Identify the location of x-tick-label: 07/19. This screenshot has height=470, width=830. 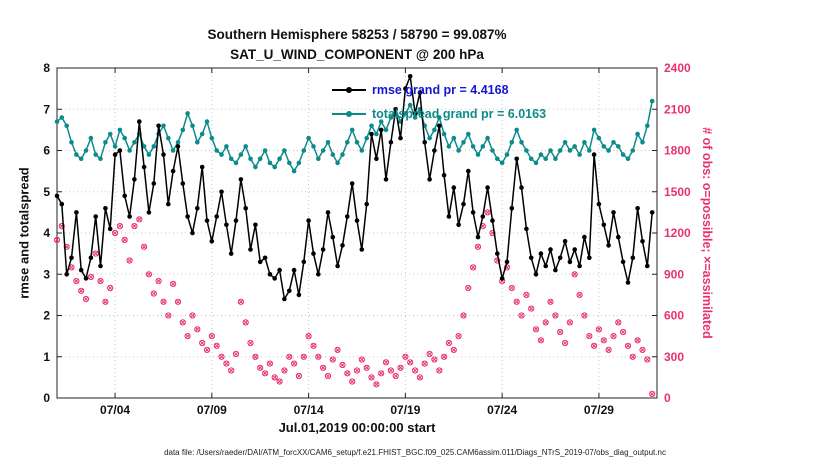
(405, 410).